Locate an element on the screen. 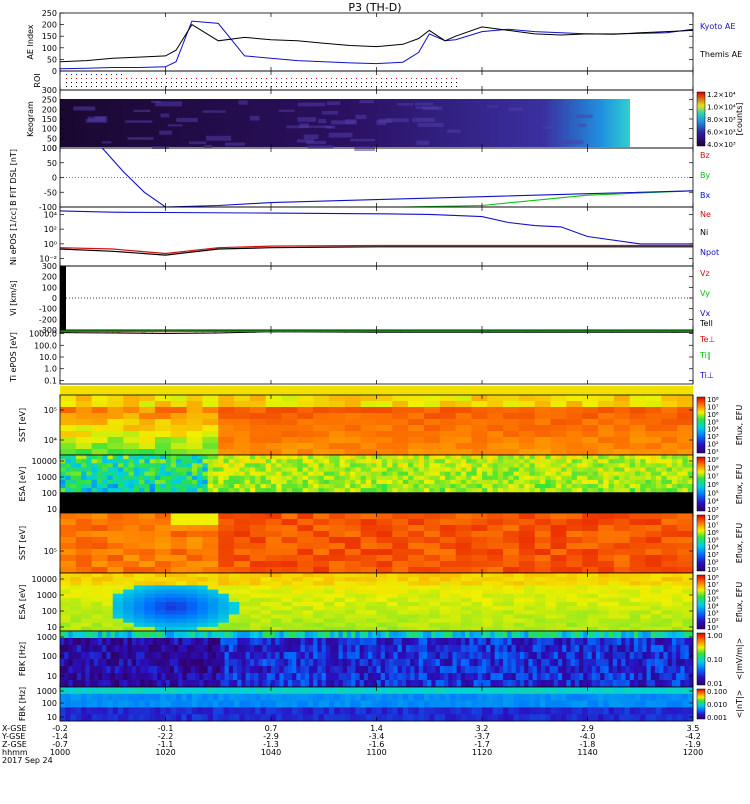 This screenshot has width=750, height=804. ytick-label: 50 is located at coordinates (52, 138).